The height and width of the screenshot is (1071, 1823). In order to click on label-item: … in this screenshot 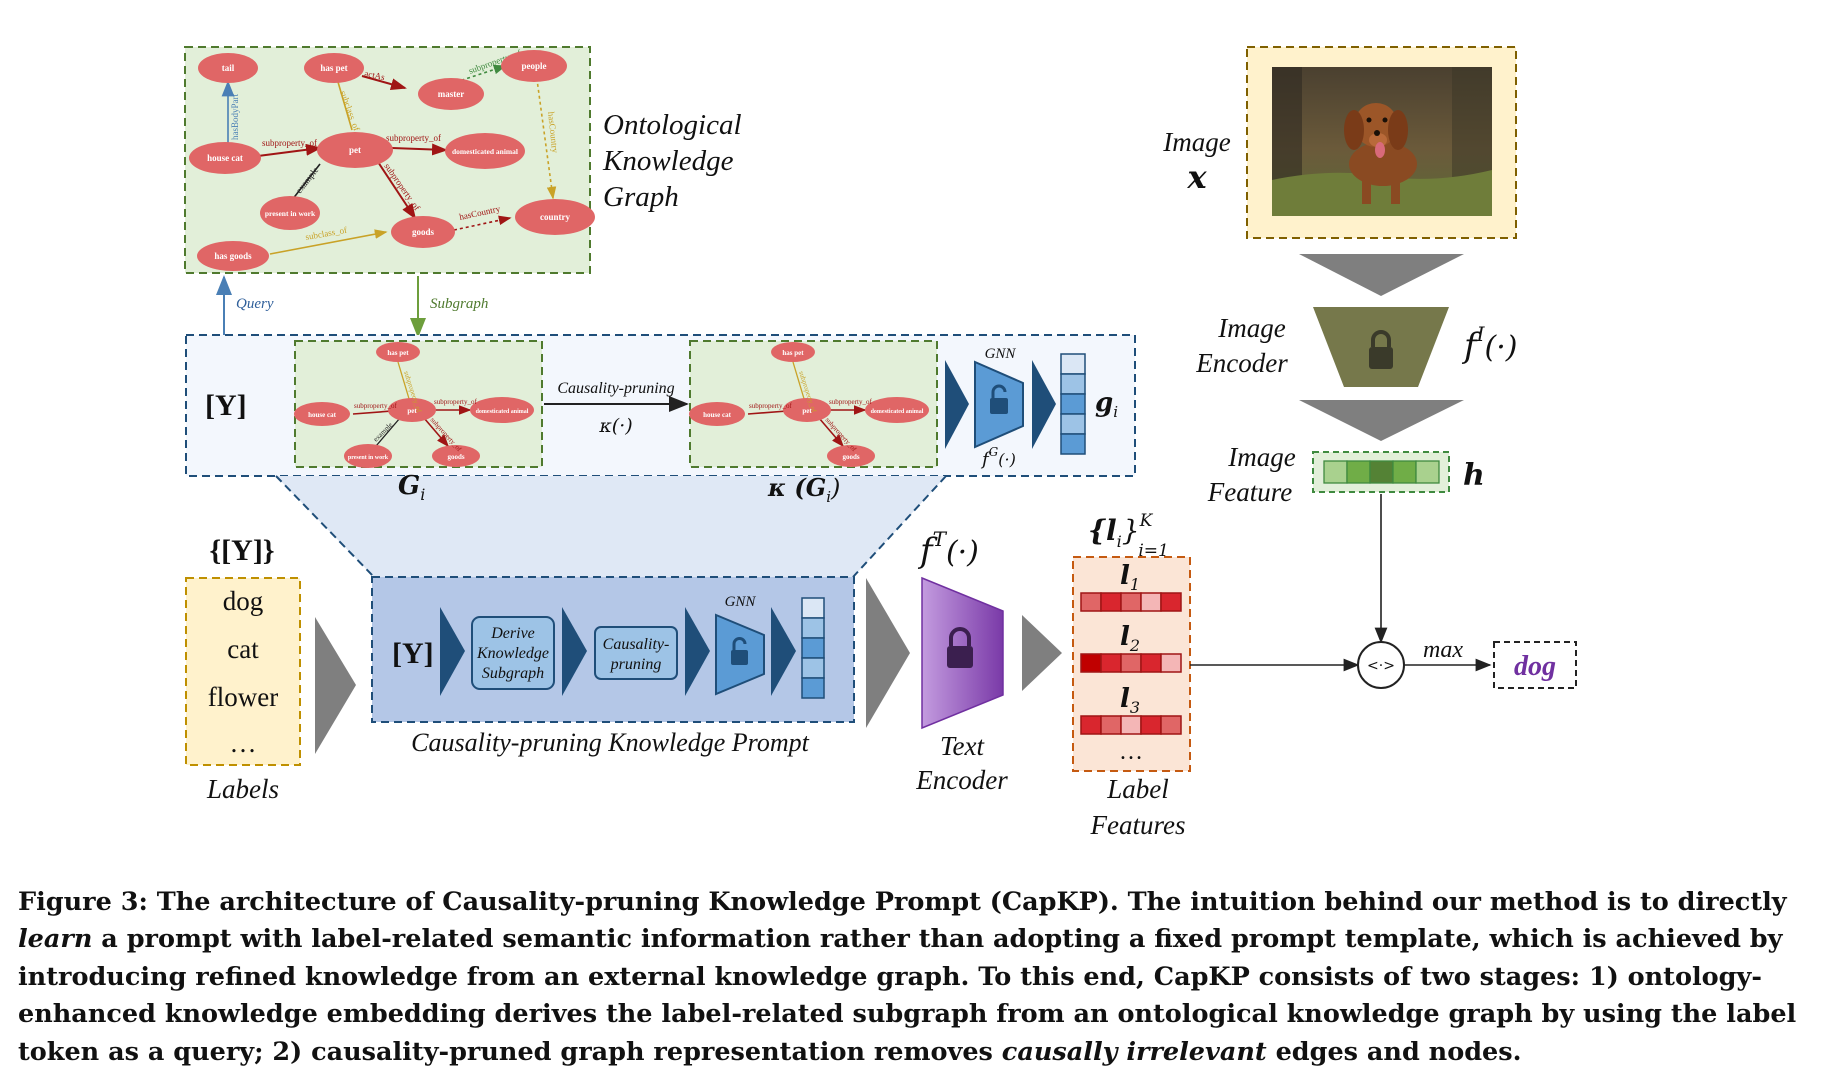, I will do `click(243, 743)`.